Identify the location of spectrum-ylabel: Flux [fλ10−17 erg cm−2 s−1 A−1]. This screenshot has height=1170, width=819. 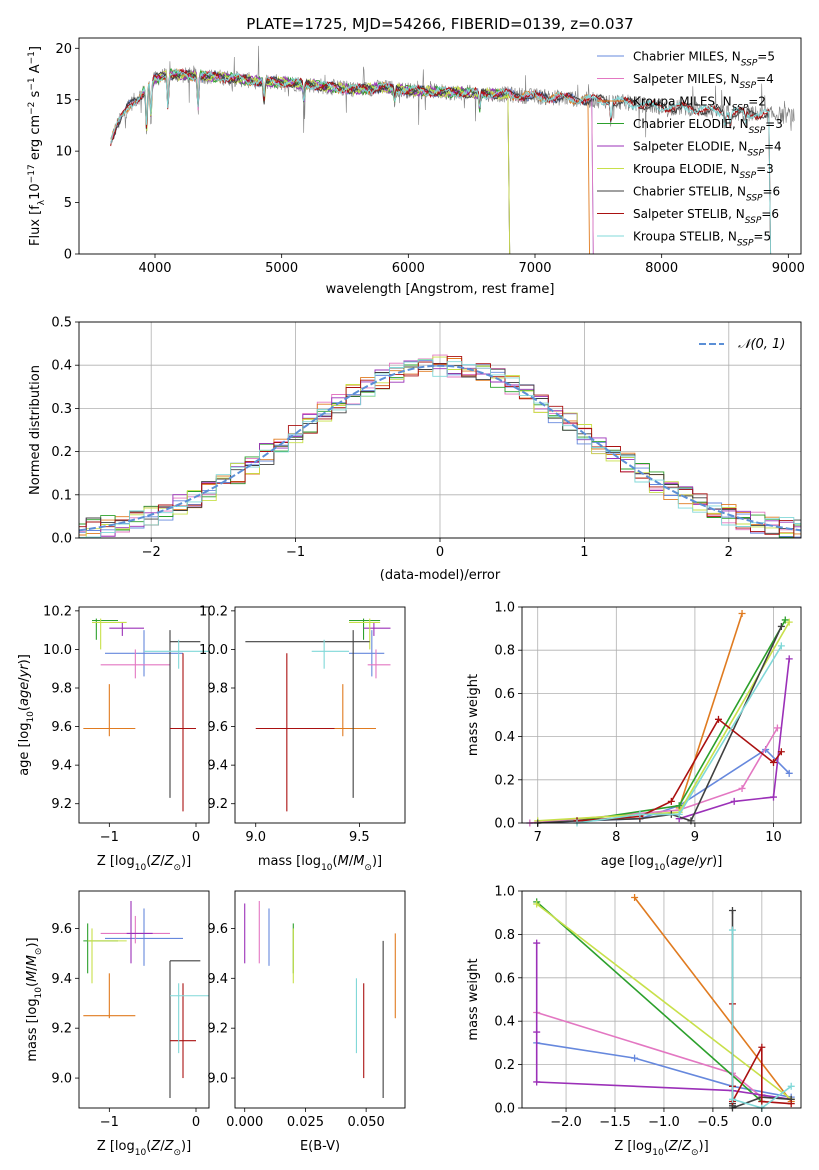
(37, 146).